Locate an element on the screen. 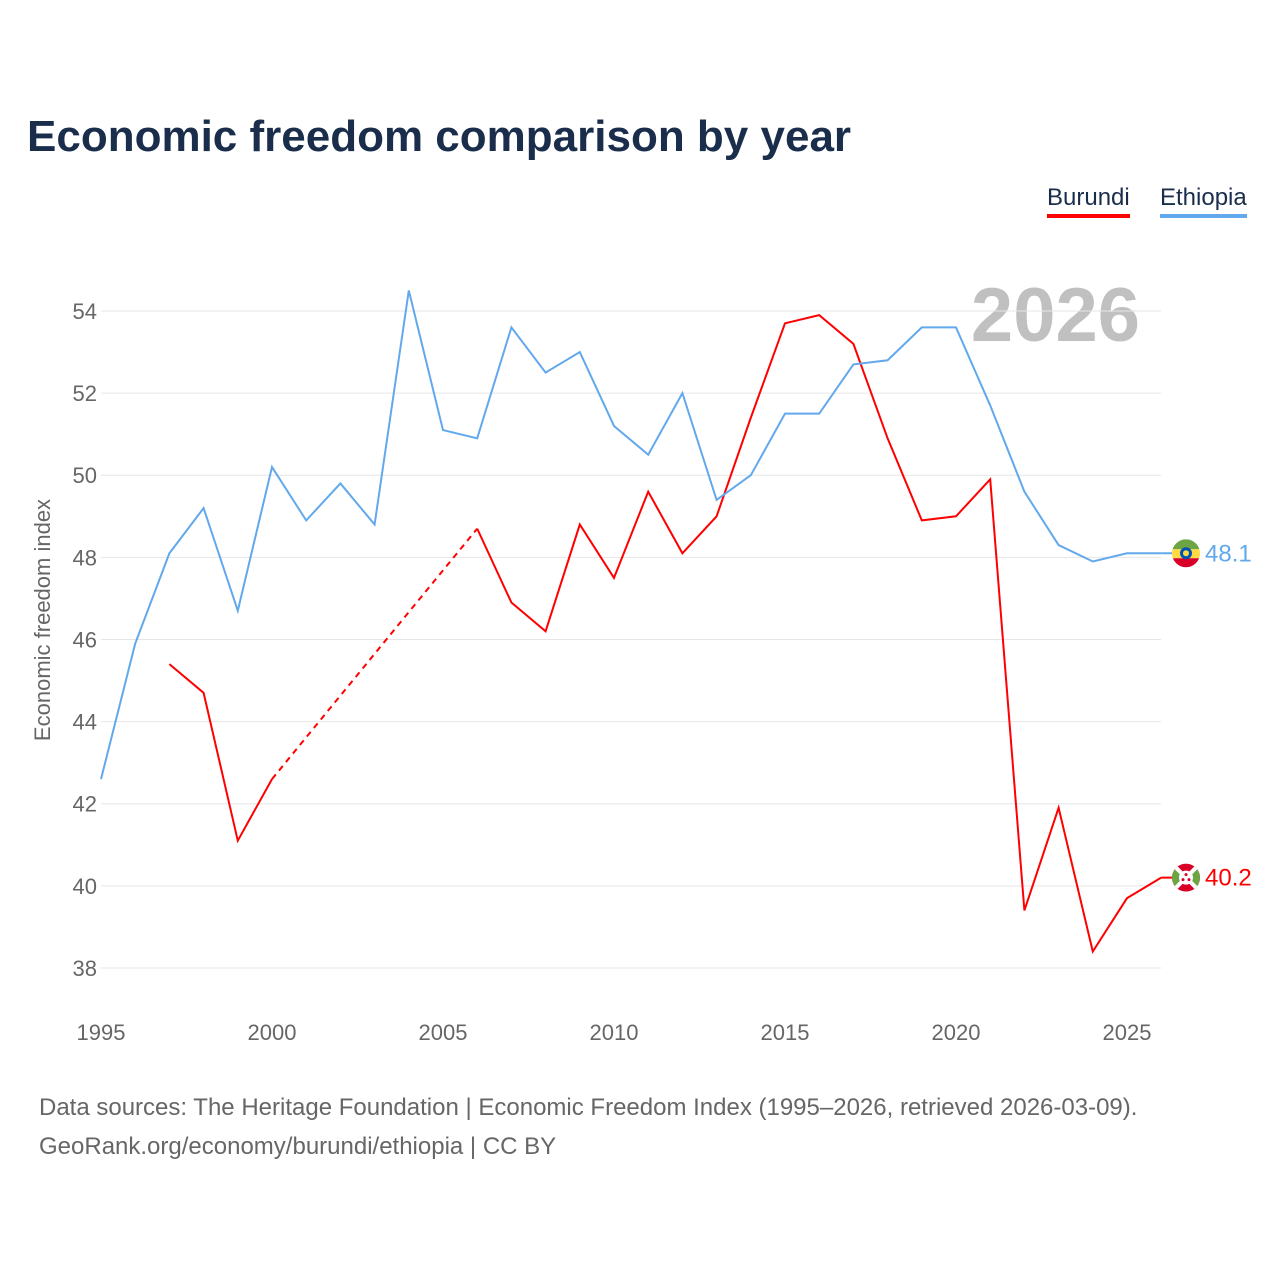 The image size is (1280, 1280). burundi-flag-icon is located at coordinates (1186, 877).